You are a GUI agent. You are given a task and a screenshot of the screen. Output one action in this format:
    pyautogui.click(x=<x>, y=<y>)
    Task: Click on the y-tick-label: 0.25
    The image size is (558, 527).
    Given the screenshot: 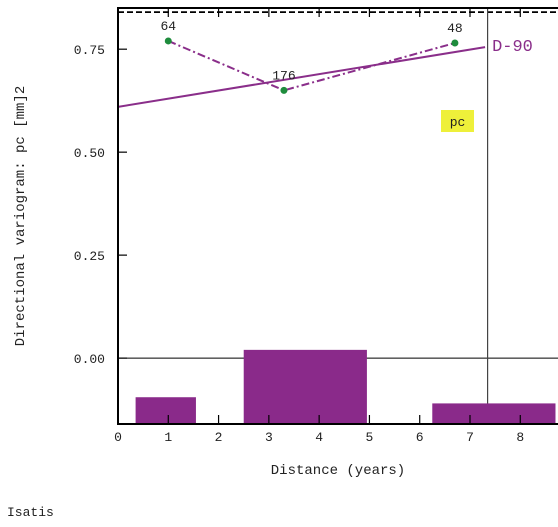 What is the action you would take?
    pyautogui.click(x=89, y=256)
    